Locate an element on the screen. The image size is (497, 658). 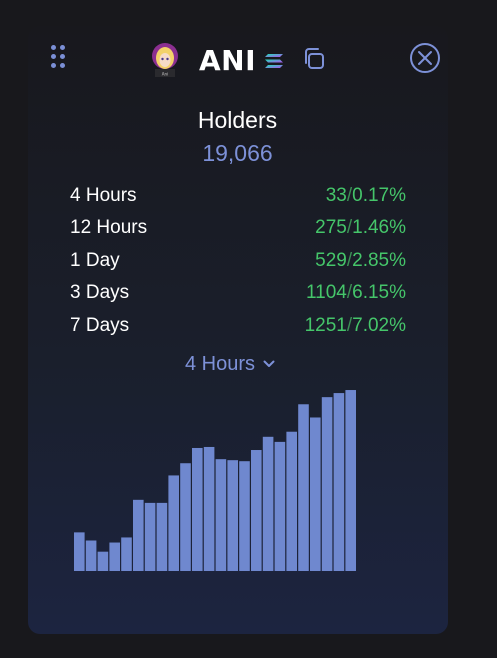
stat-period: 4 Hours is located at coordinates (103, 195).